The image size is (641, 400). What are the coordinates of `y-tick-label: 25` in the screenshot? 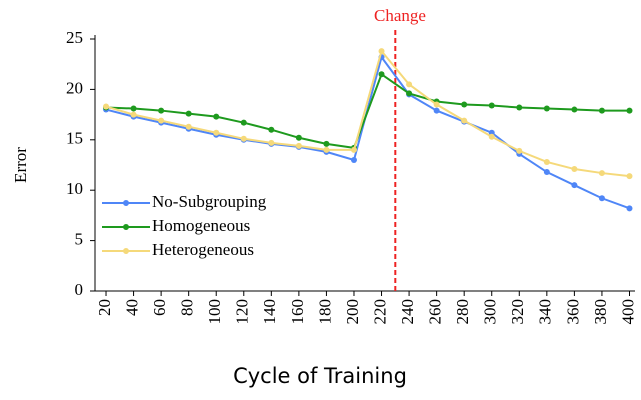 It's located at (74, 37).